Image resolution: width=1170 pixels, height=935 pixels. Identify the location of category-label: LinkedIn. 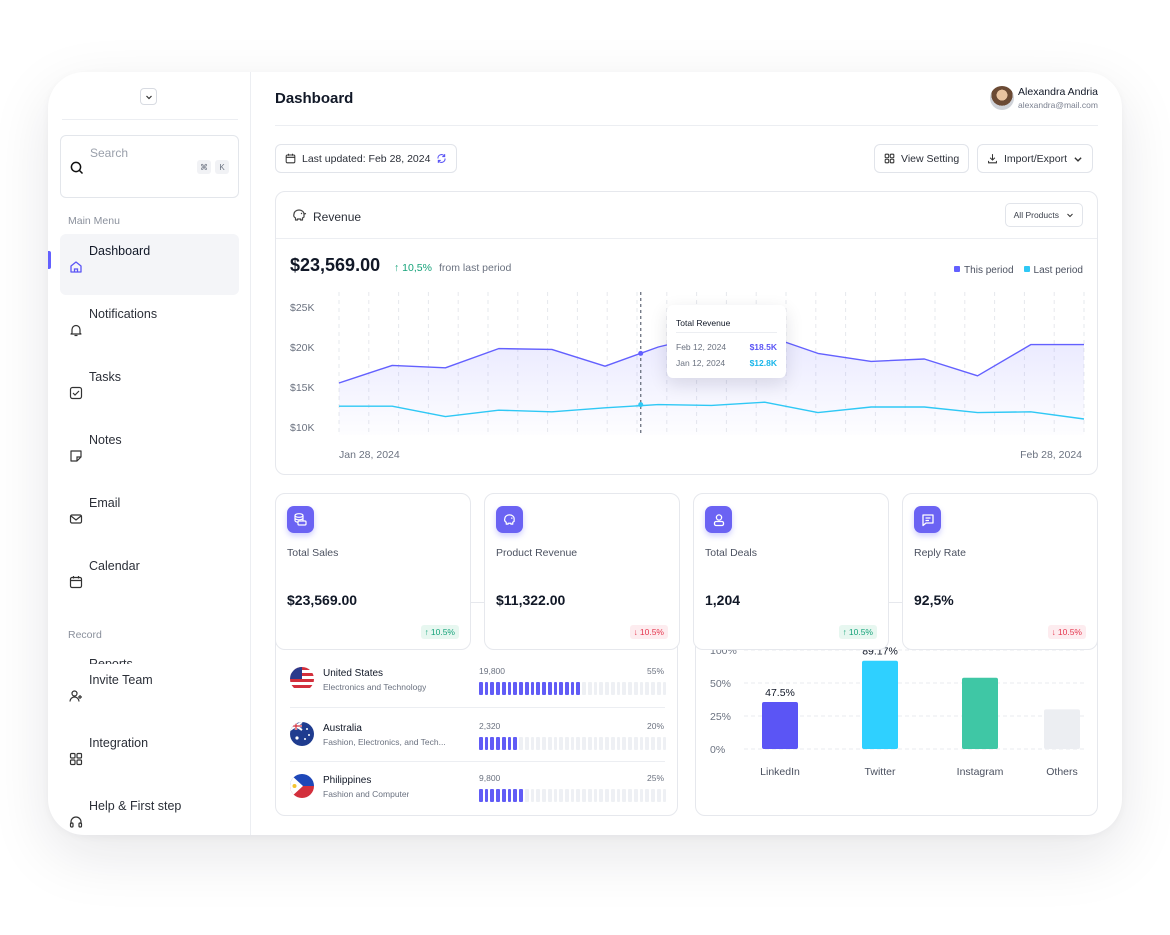
(780, 772).